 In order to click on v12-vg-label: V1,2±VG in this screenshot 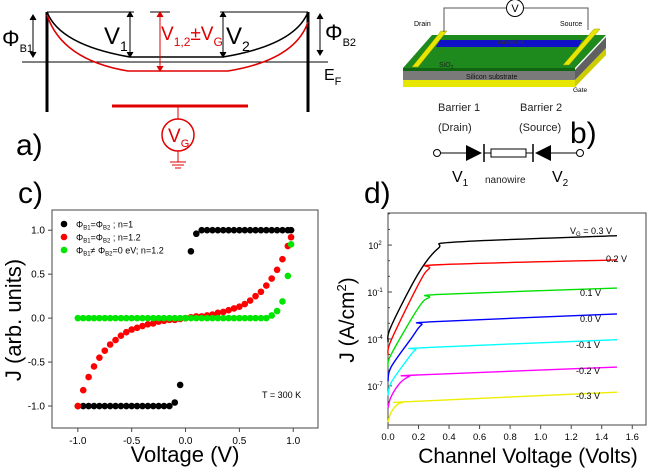, I will do `click(192, 36)`.